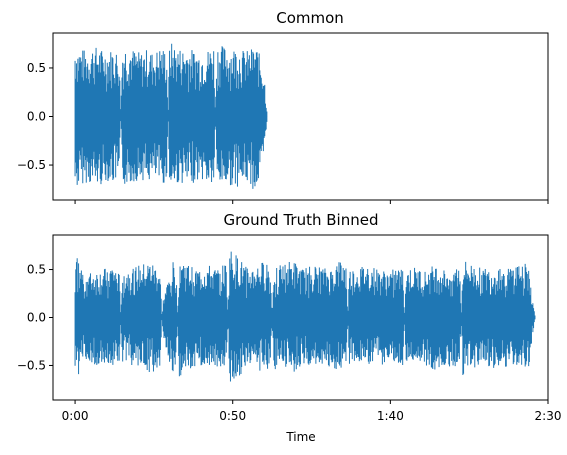 The image size is (567, 455). Describe the element at coordinates (75, 416) in the screenshot. I see `x-tick-label: 0:00` at that location.